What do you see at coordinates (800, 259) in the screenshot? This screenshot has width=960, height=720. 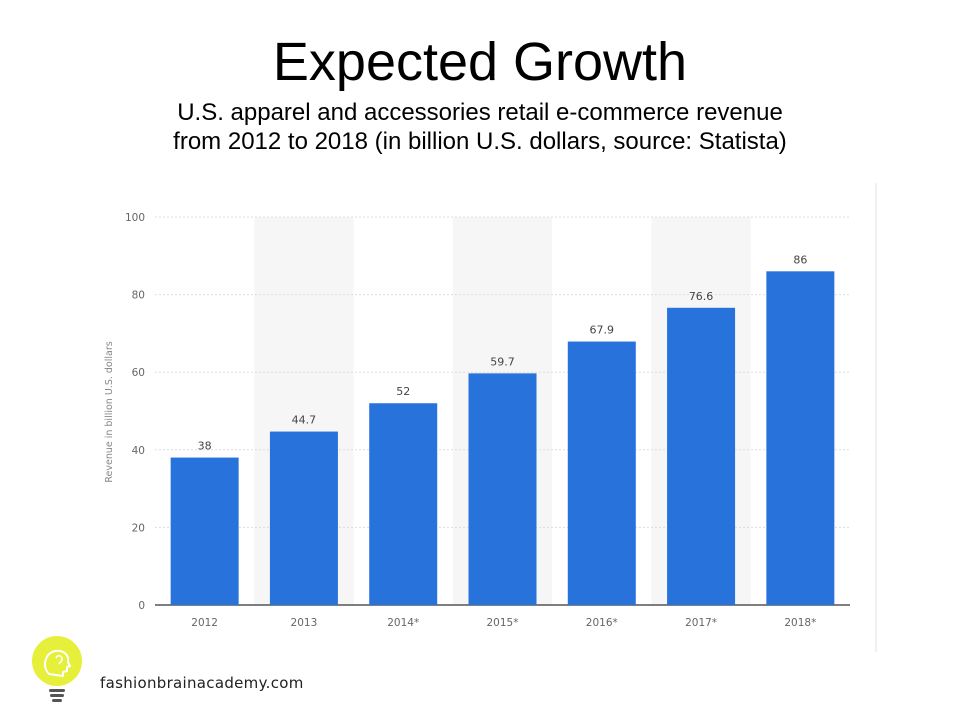 I see `bar-value-label: 86` at bounding box center [800, 259].